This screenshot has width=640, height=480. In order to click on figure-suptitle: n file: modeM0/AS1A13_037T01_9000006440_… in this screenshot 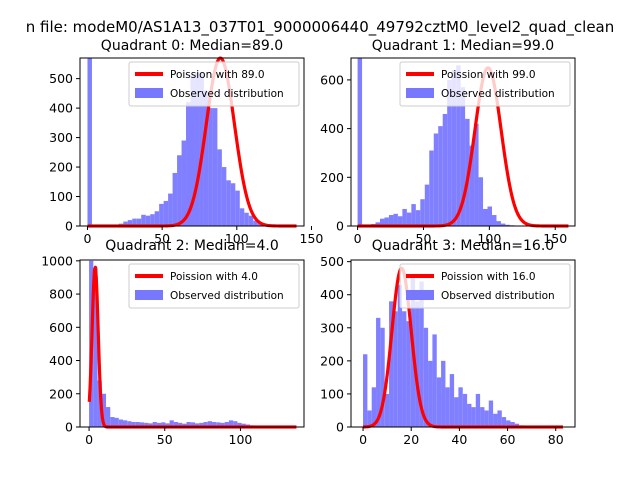, I will do `click(320, 27)`.